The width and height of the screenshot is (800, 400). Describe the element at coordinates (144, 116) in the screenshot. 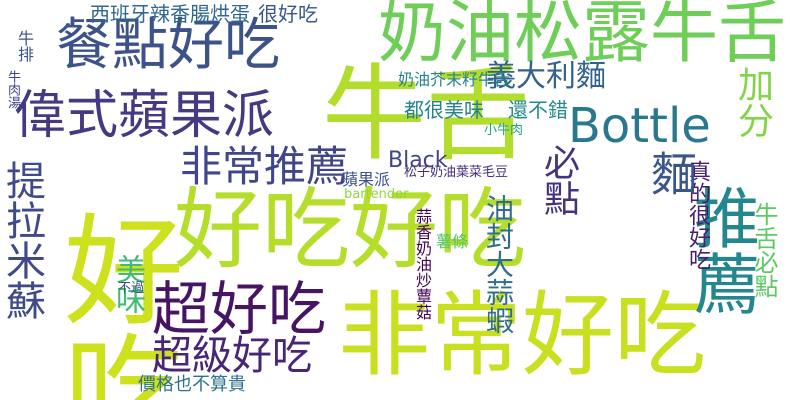

I see `word-cloud-word: 偉式蘋果派` at that location.